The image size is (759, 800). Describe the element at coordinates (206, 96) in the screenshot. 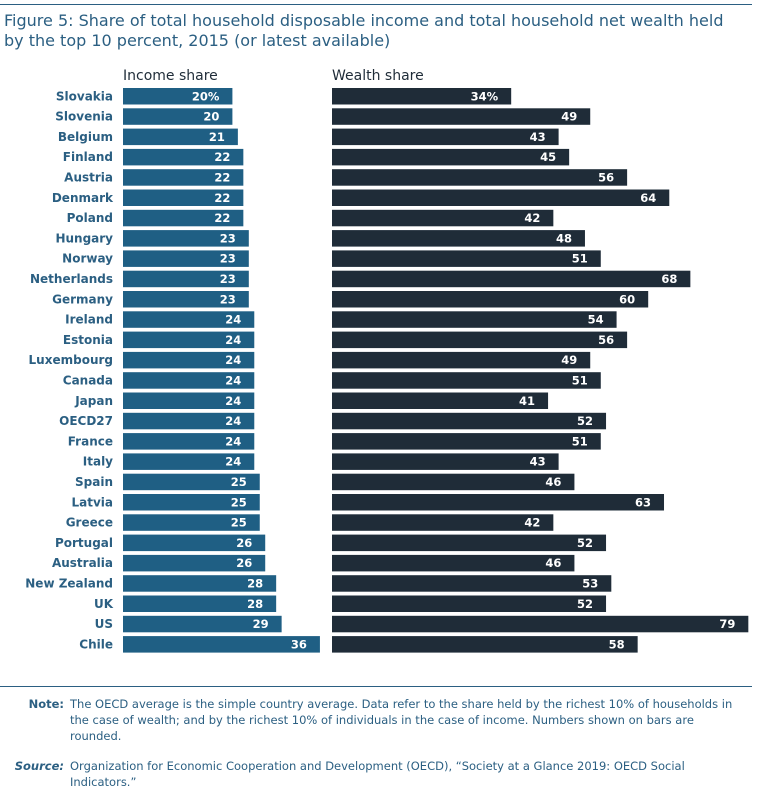

I see `data-label: 20%` at that location.